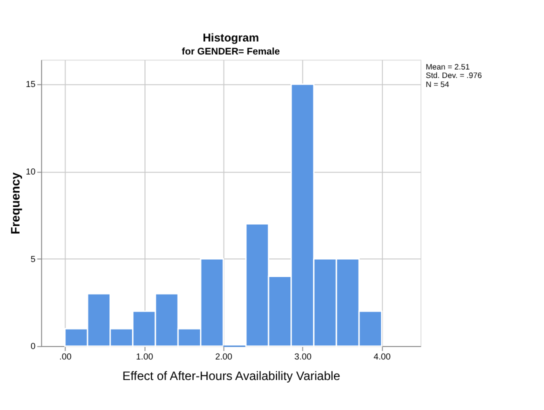 This screenshot has height=410, width=544. I want to click on text: Std. Dev. = .976, so click(454, 75).